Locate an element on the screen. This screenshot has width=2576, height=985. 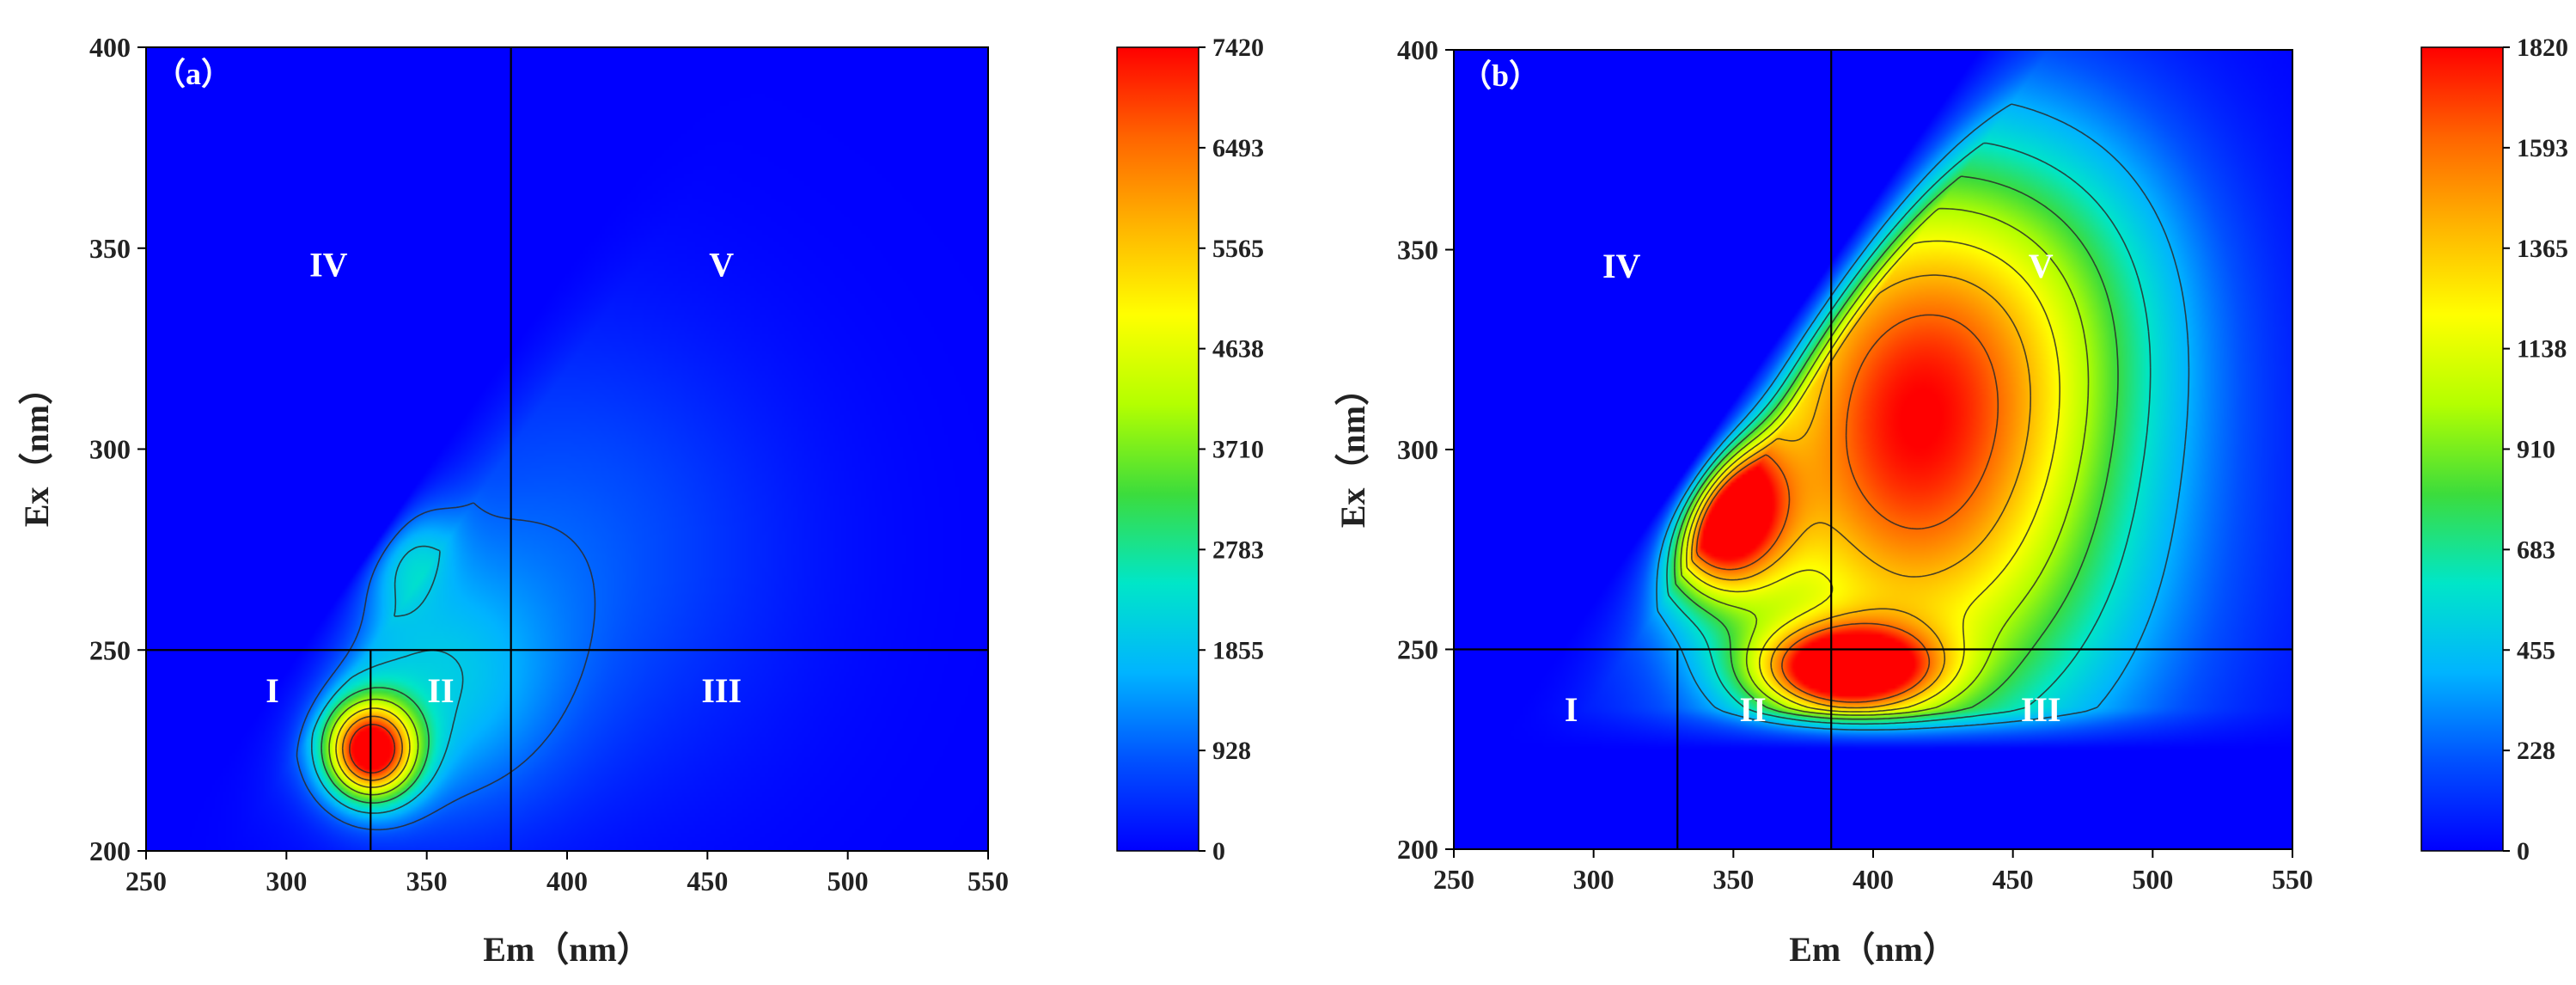
y-axis-ticks-b: 200 250 300 350 400 is located at coordinates (1425, 449).